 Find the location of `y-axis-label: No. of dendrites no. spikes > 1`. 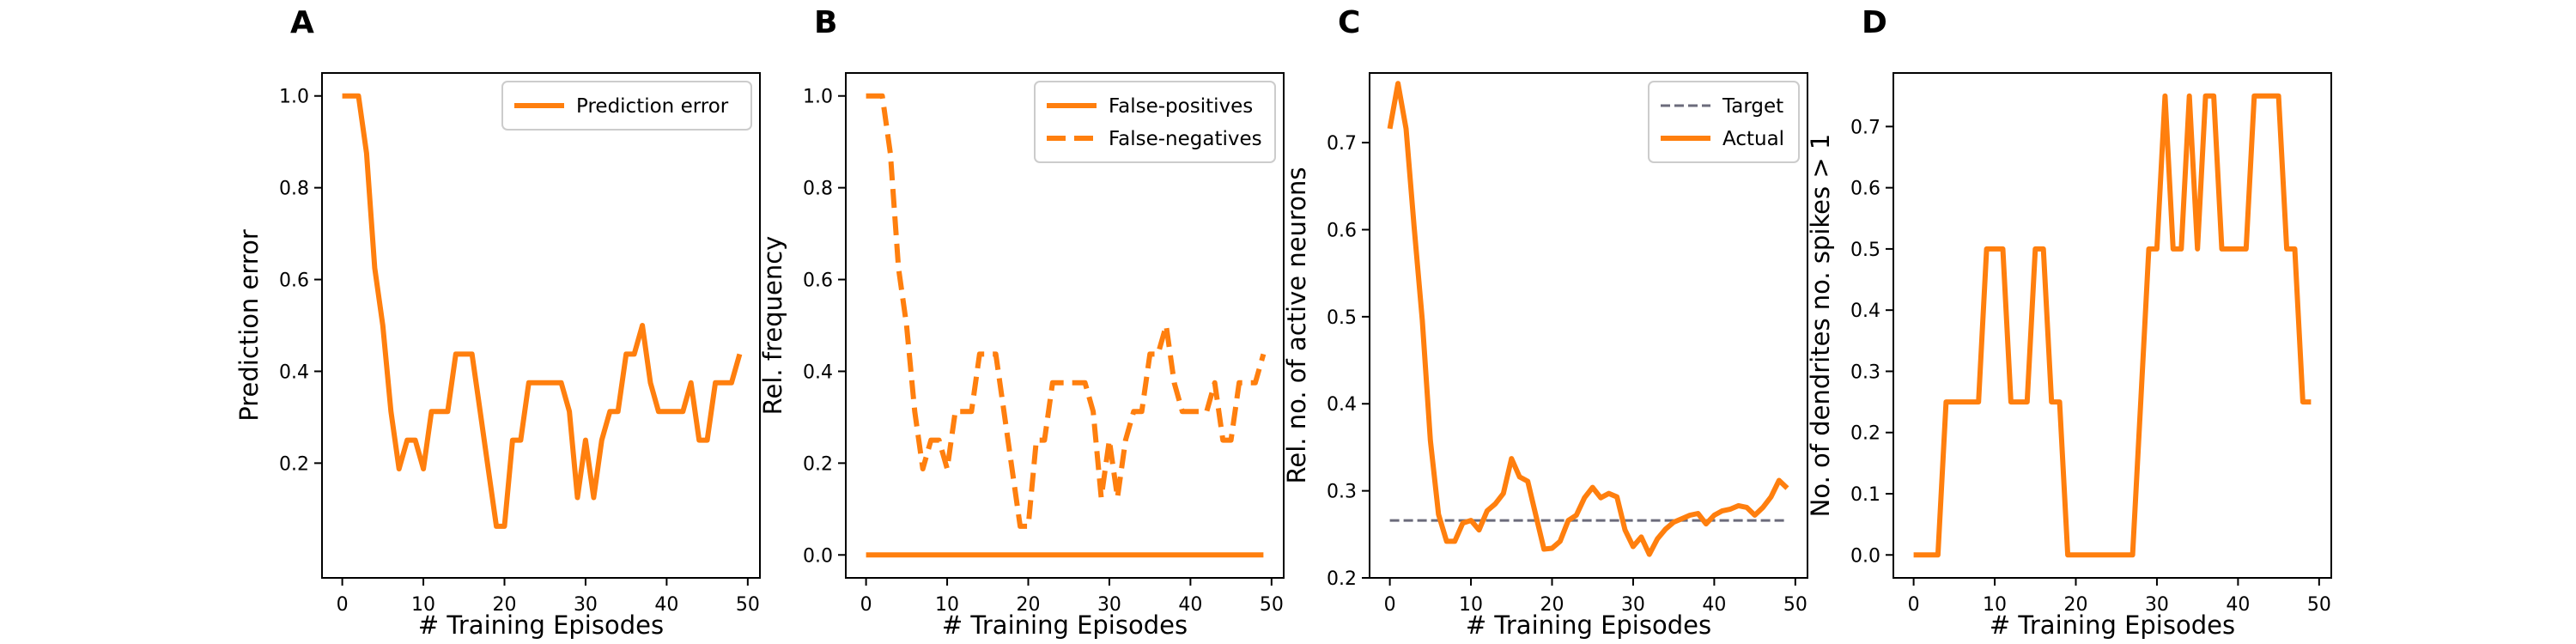

y-axis-label: No. of dendrites no. spikes > 1 is located at coordinates (1821, 326).